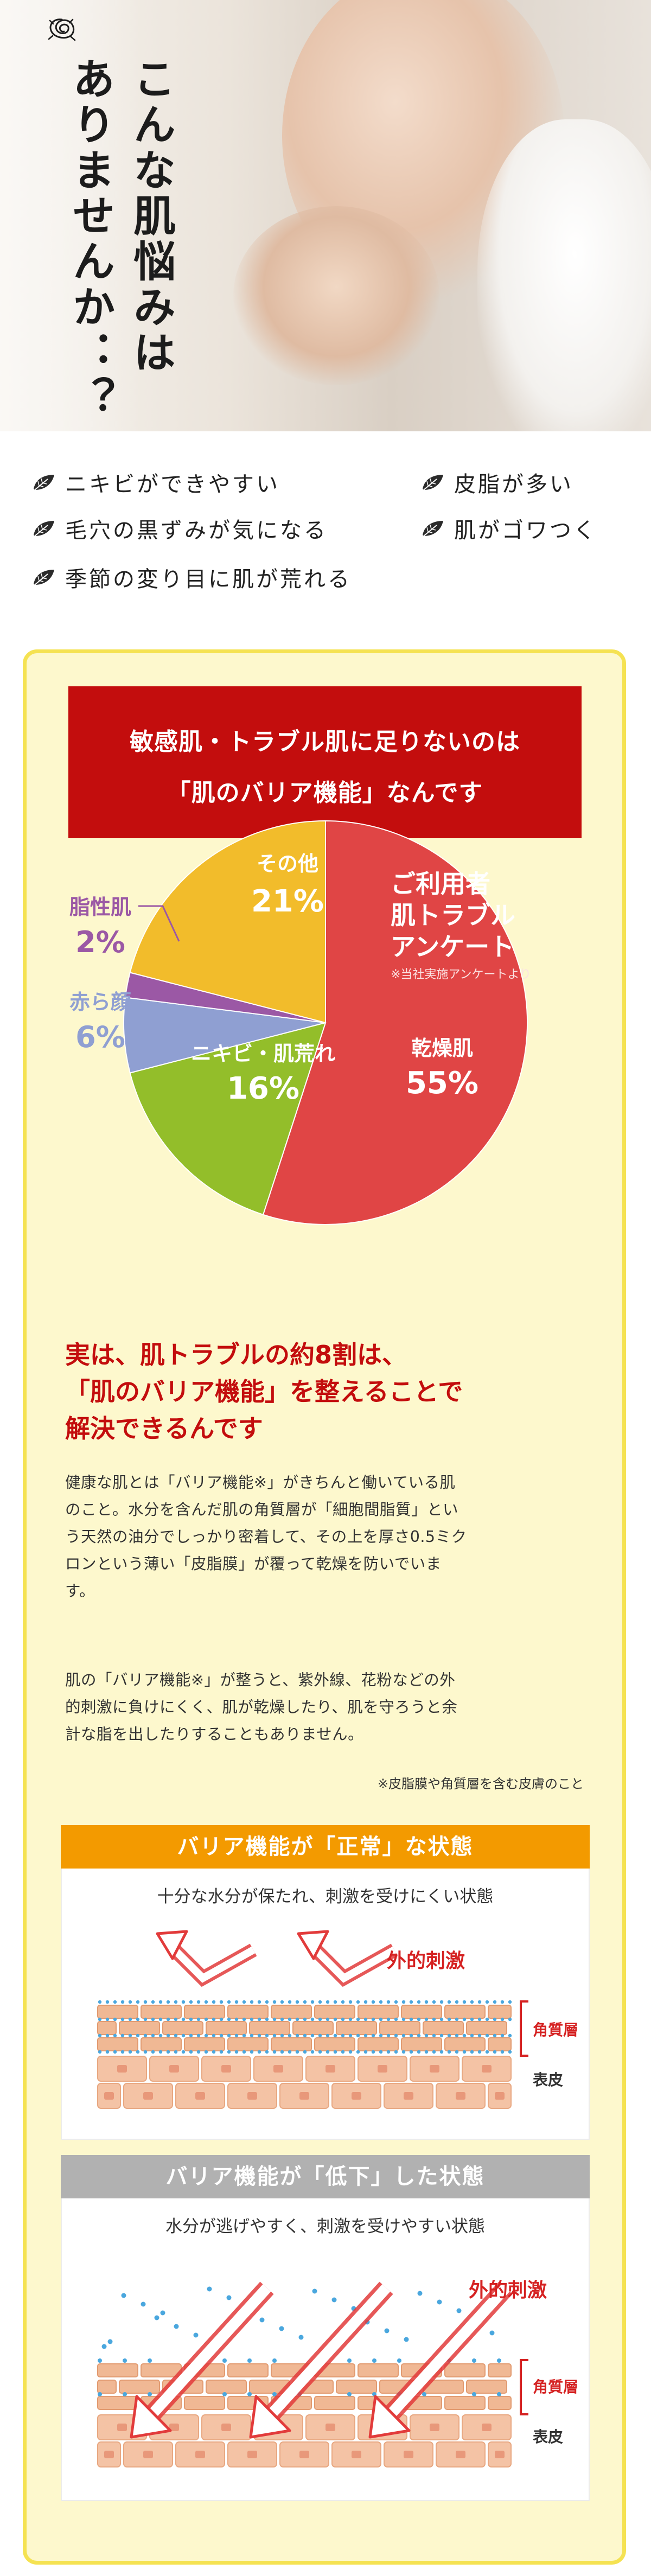  What do you see at coordinates (325, 2226) in the screenshot?
I see `barrier-low-subtitle: 水分が逃げやすく、刺激を受けやすい状態` at bounding box center [325, 2226].